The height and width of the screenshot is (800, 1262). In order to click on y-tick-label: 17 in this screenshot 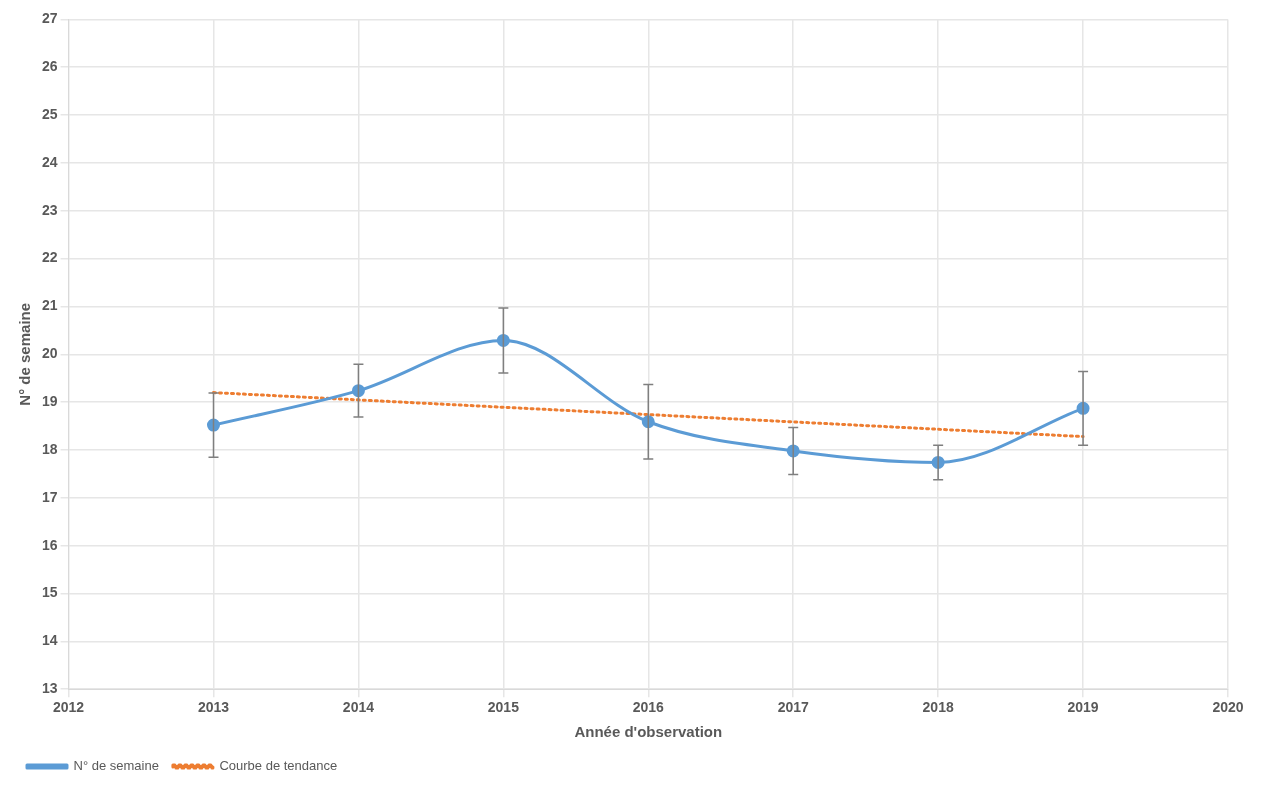, I will do `click(49, 496)`.